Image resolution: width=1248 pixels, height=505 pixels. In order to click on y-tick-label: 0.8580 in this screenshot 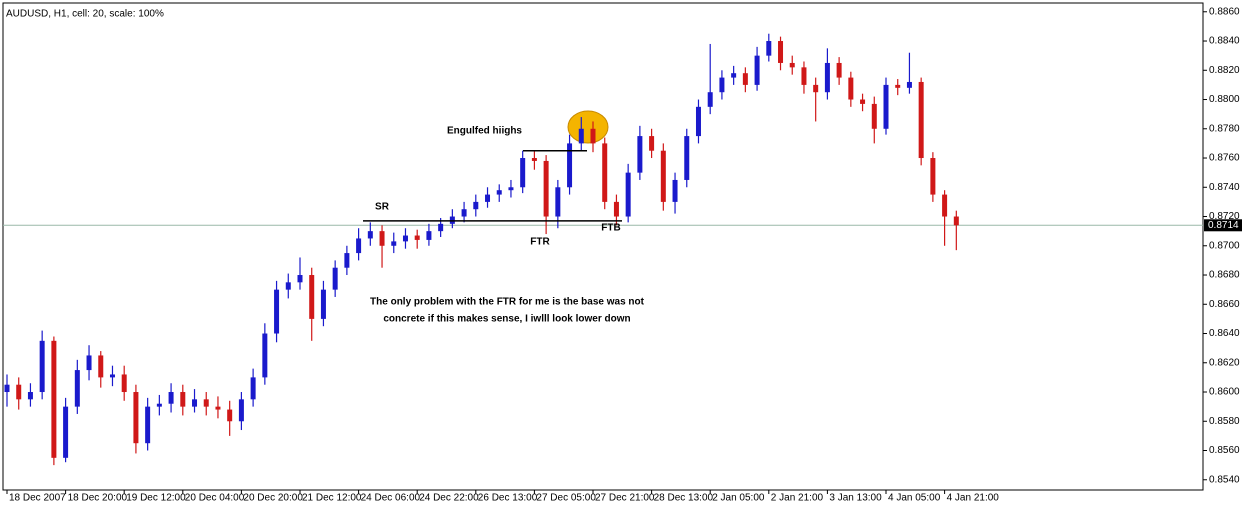, I will do `click(1224, 421)`.